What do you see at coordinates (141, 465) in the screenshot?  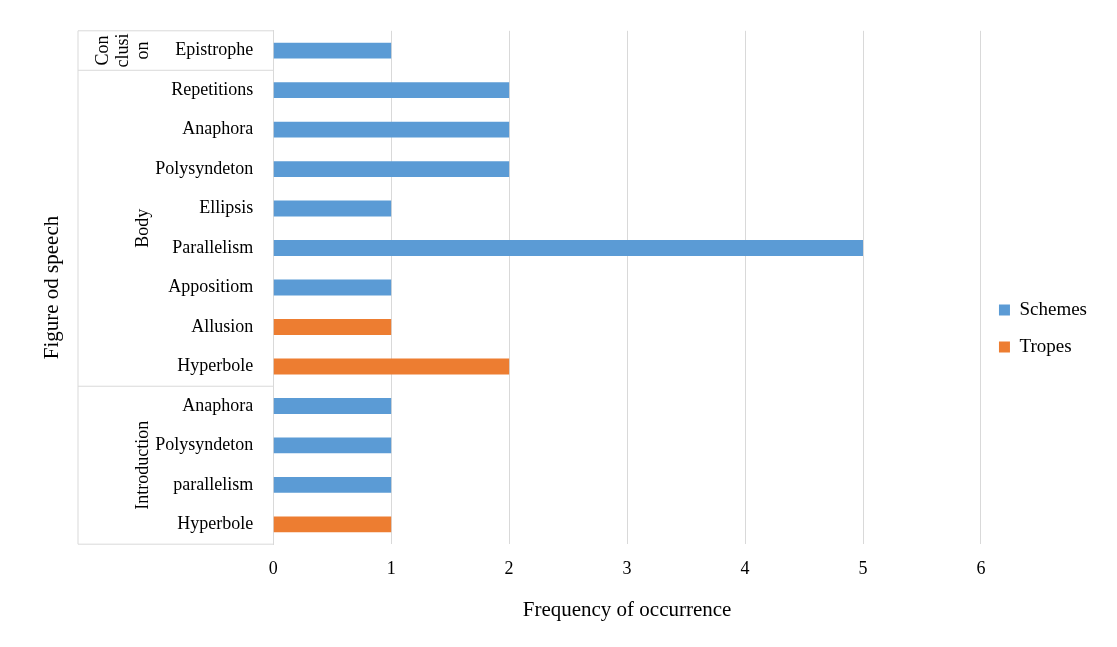 I see `text: Introduction` at bounding box center [141, 465].